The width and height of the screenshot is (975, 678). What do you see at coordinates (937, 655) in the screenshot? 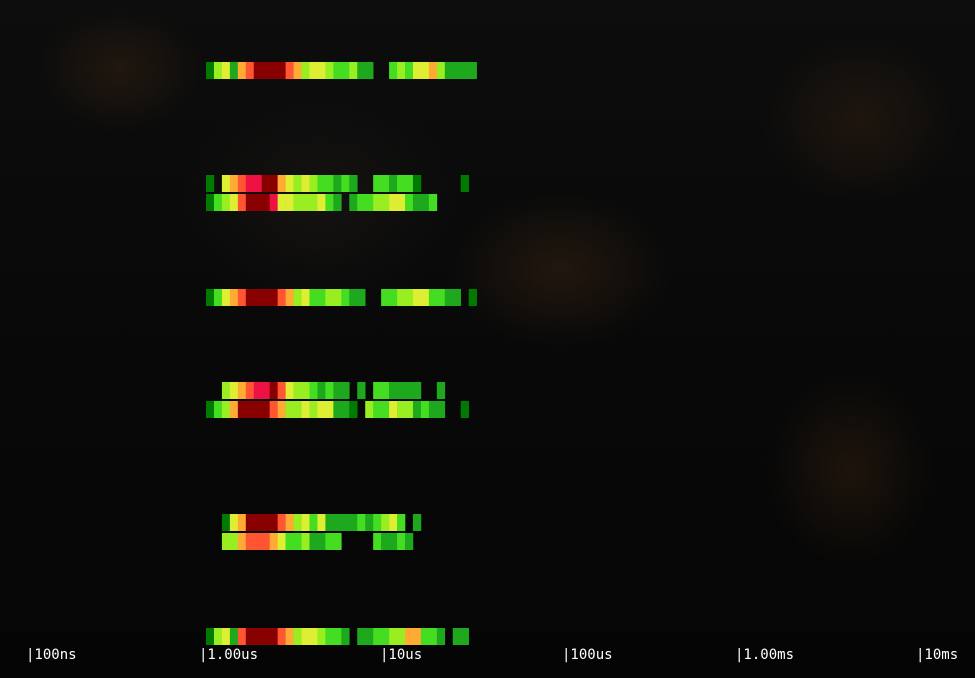
I see `x-tick-label: |10ms` at bounding box center [937, 655].